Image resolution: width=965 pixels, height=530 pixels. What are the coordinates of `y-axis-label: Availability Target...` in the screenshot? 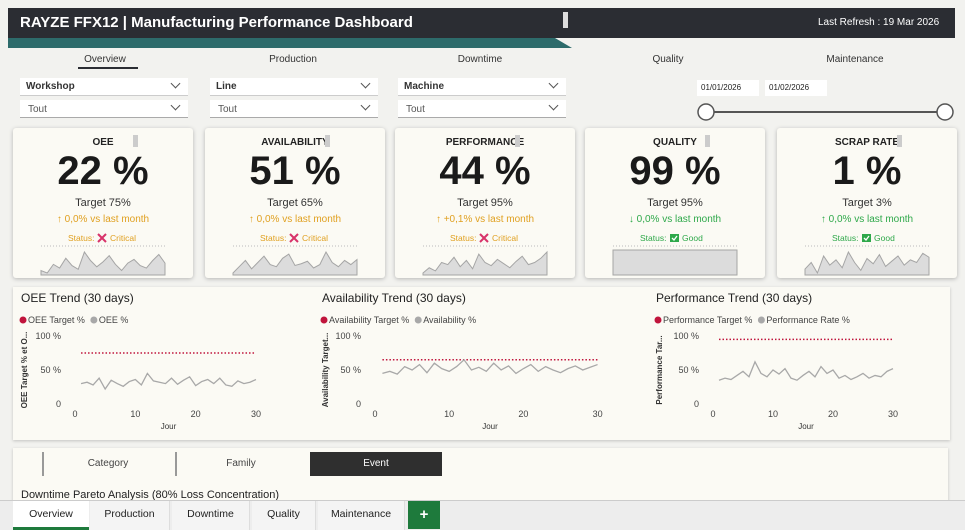 It's located at (325, 370).